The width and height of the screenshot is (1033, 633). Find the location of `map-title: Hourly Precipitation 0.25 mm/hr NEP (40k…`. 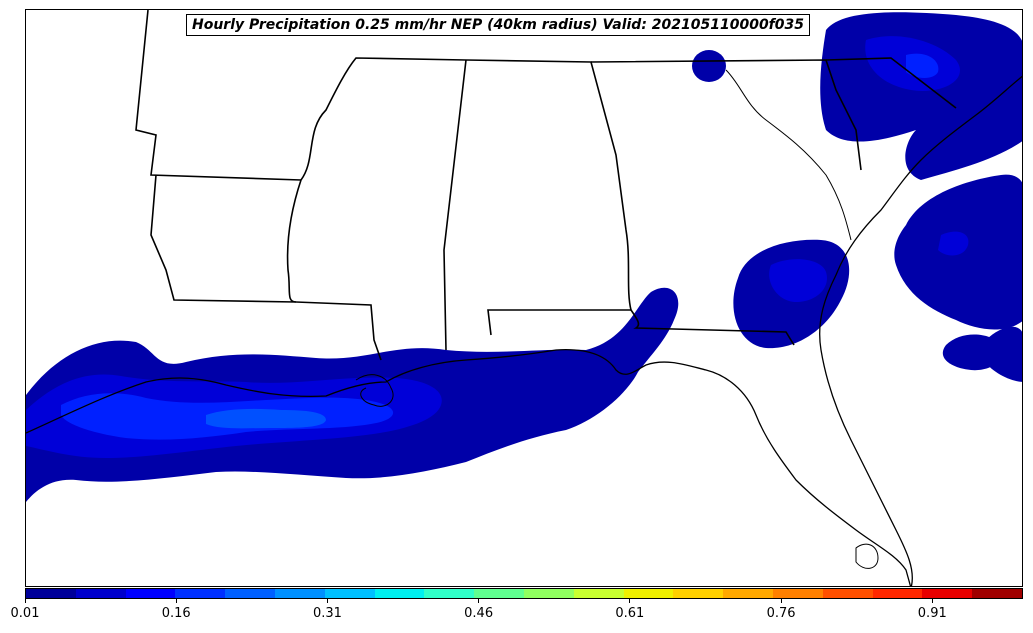

map-title: Hourly Precipitation 0.25 mm/hr NEP (40k… is located at coordinates (498, 25).